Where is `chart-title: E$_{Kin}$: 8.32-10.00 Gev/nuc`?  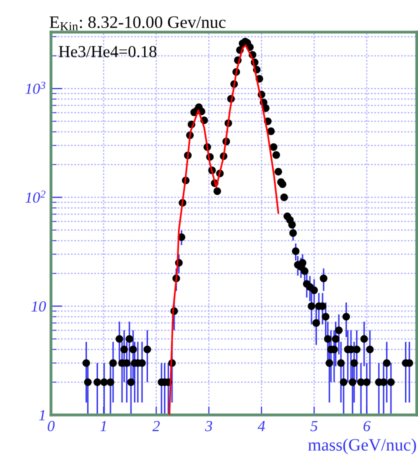
chart-title: E$_{Kin}$: 8.32-10.00 Gev/nuc is located at coordinates (138, 23).